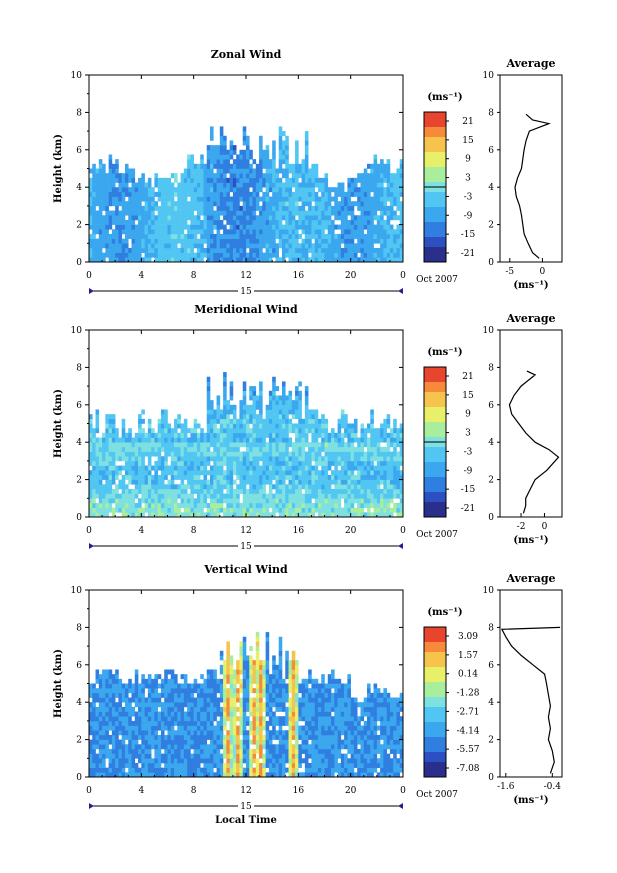 This screenshot has height=873, width=617. What do you see at coordinates (491, 151) in the screenshot?
I see `avg-y-tick-label: 6` at bounding box center [491, 151].